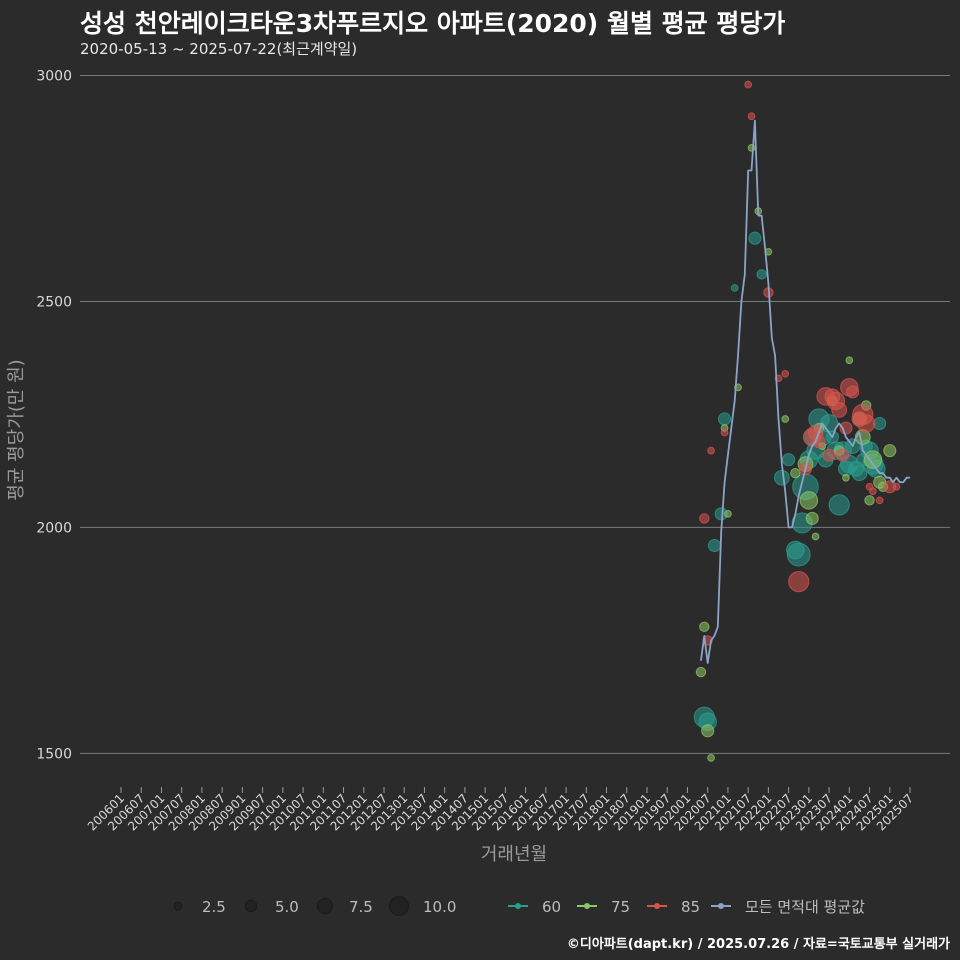 The width and height of the screenshot is (960, 960). Describe the element at coordinates (54, 77) in the screenshot. I see `y-tick-label: 3000` at that location.